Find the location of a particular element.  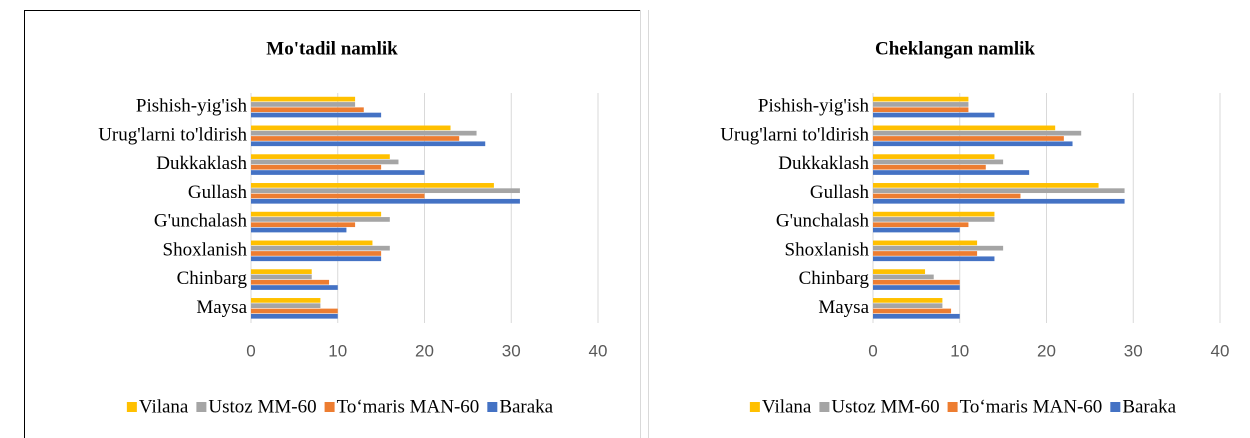

legend-label: To‘maris MAN-60 is located at coordinates (408, 406).